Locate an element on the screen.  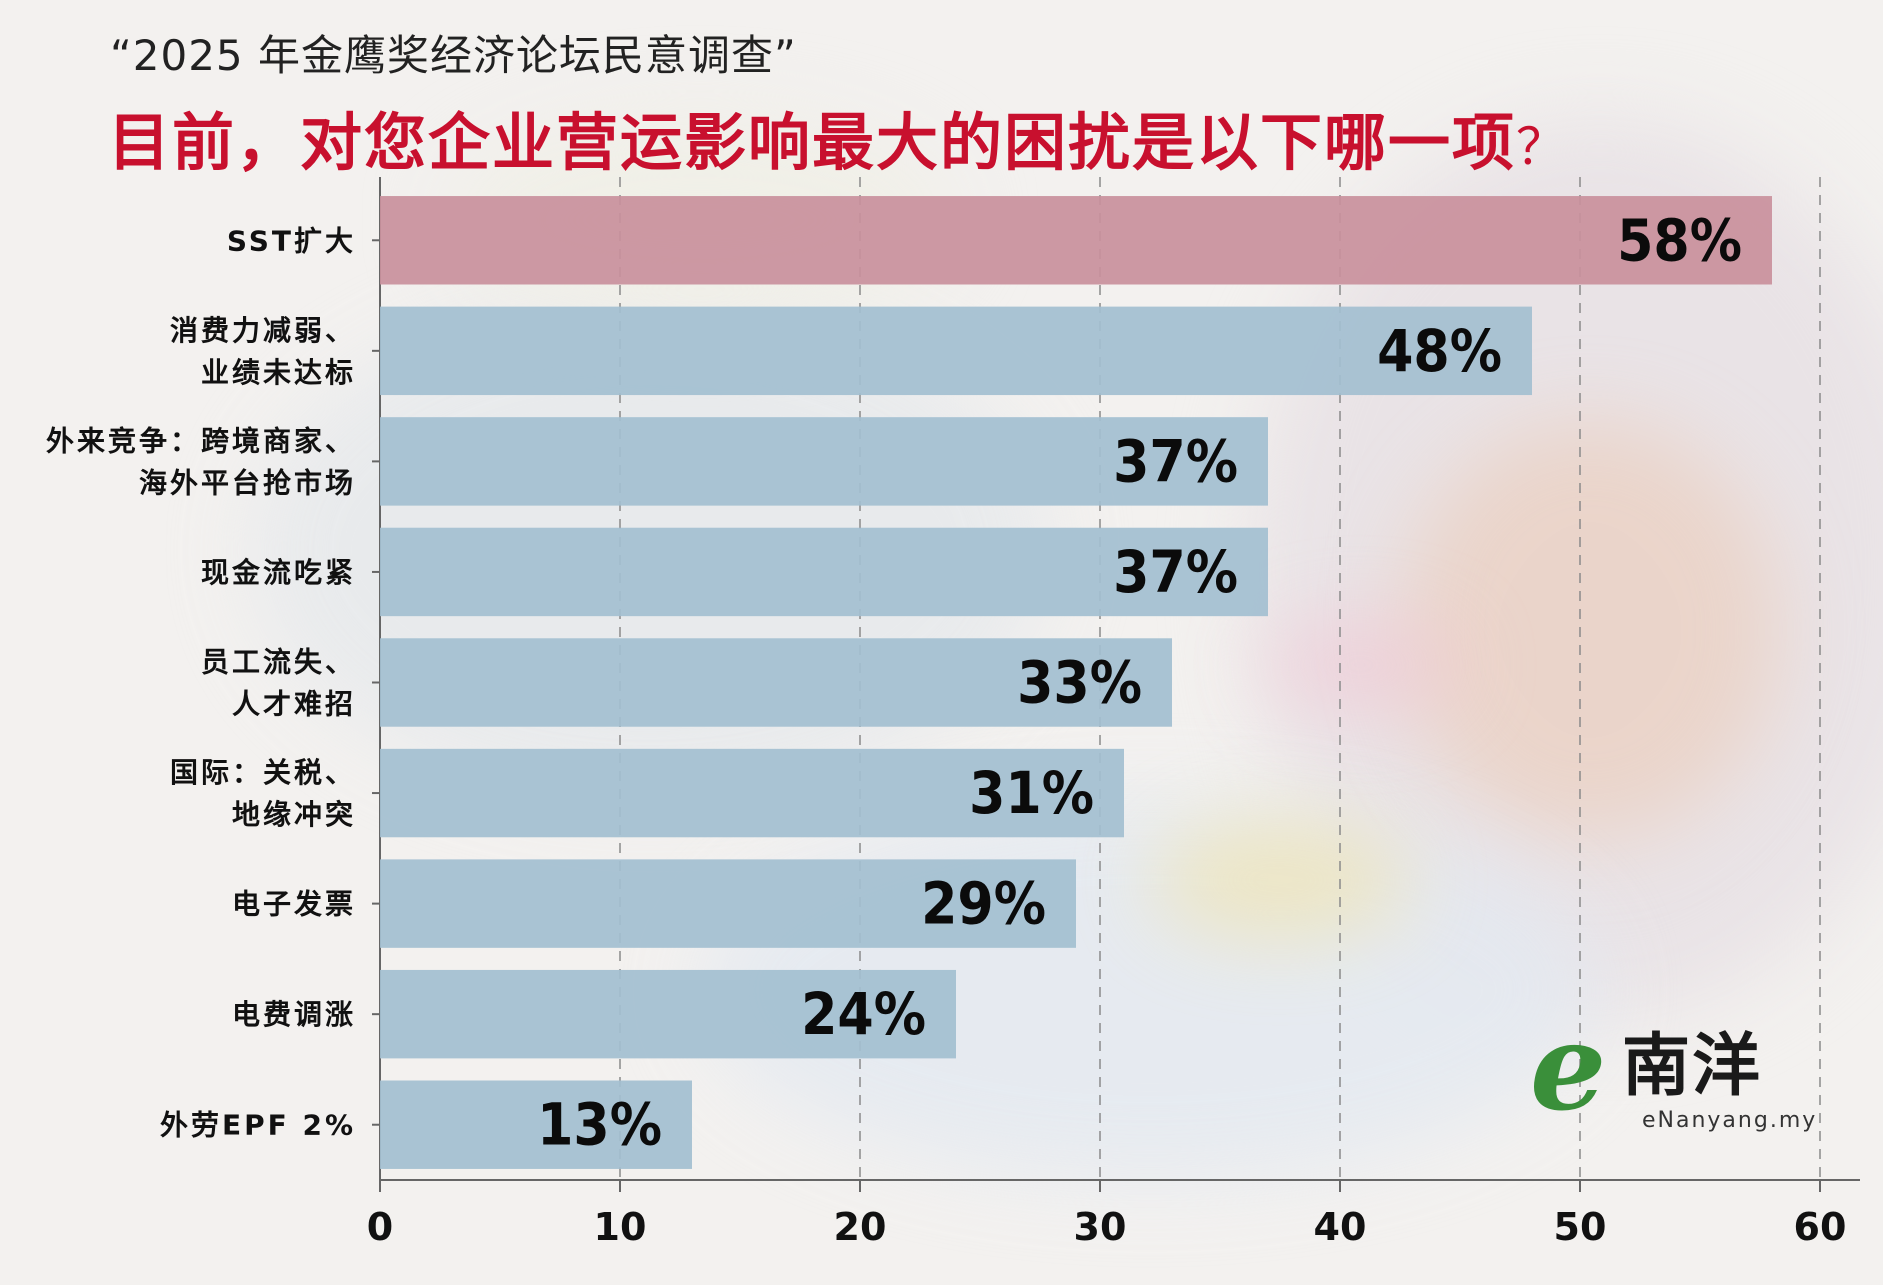
chart-title-text: 目前，对您企业营运影响最大的困扰是以下哪一项 is located at coordinates (812, 142).